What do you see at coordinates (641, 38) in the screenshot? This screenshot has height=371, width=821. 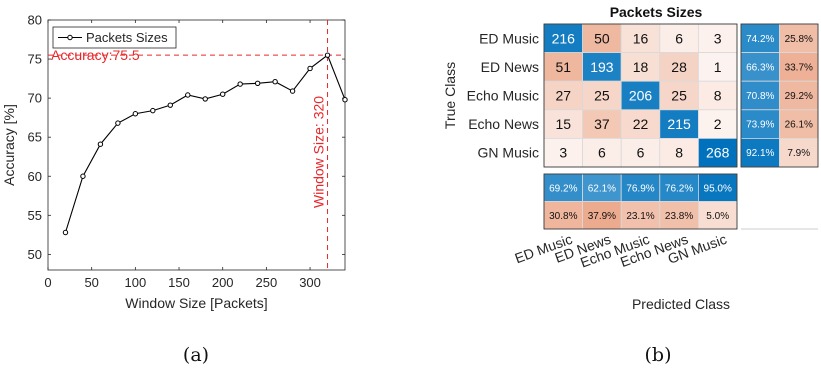 I see `matrix-cell-value: 16` at bounding box center [641, 38].